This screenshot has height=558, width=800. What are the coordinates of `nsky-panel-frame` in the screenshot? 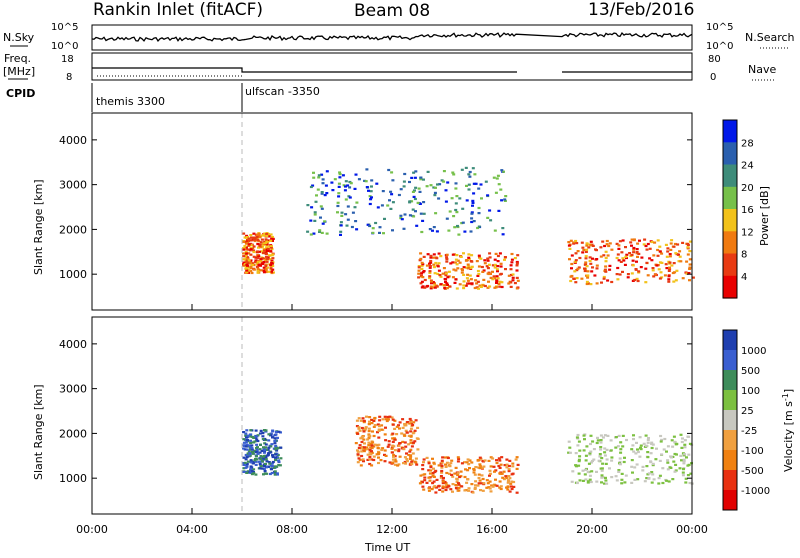 It's located at (392, 37).